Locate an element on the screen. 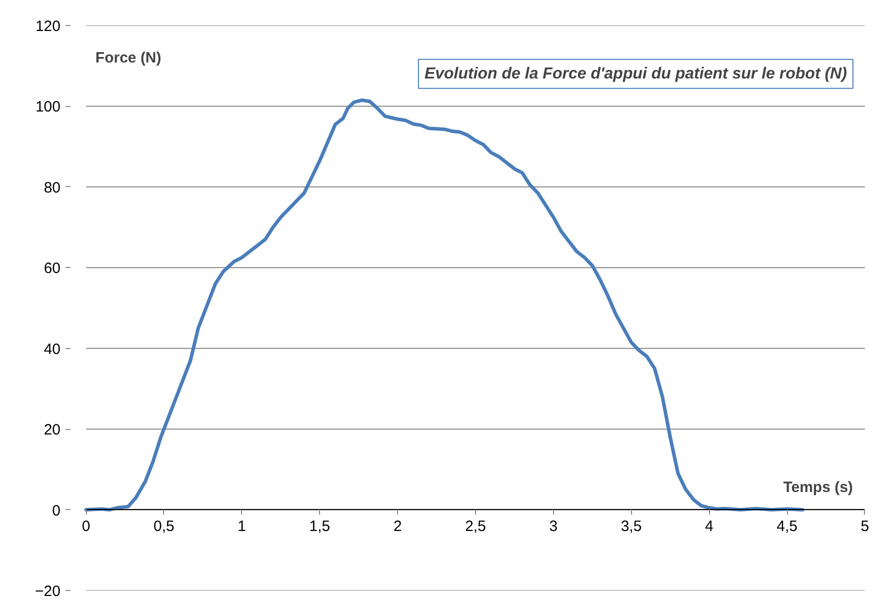 The height and width of the screenshot is (610, 896). y-tick-label: 100 is located at coordinates (48, 107).